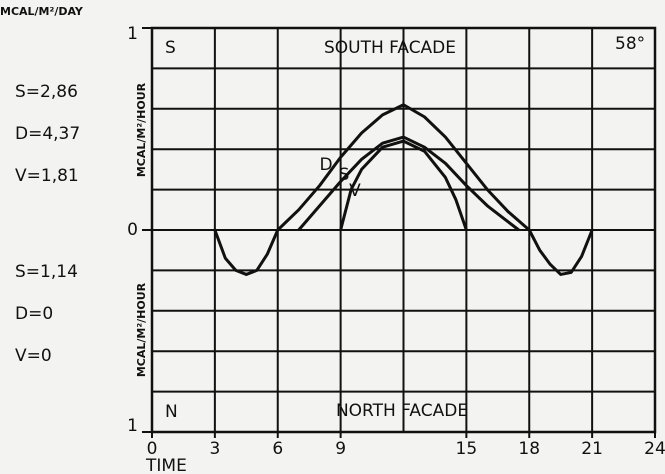 This screenshot has width=665, height=474. I want to click on x-tick-label: 6, so click(277, 449).